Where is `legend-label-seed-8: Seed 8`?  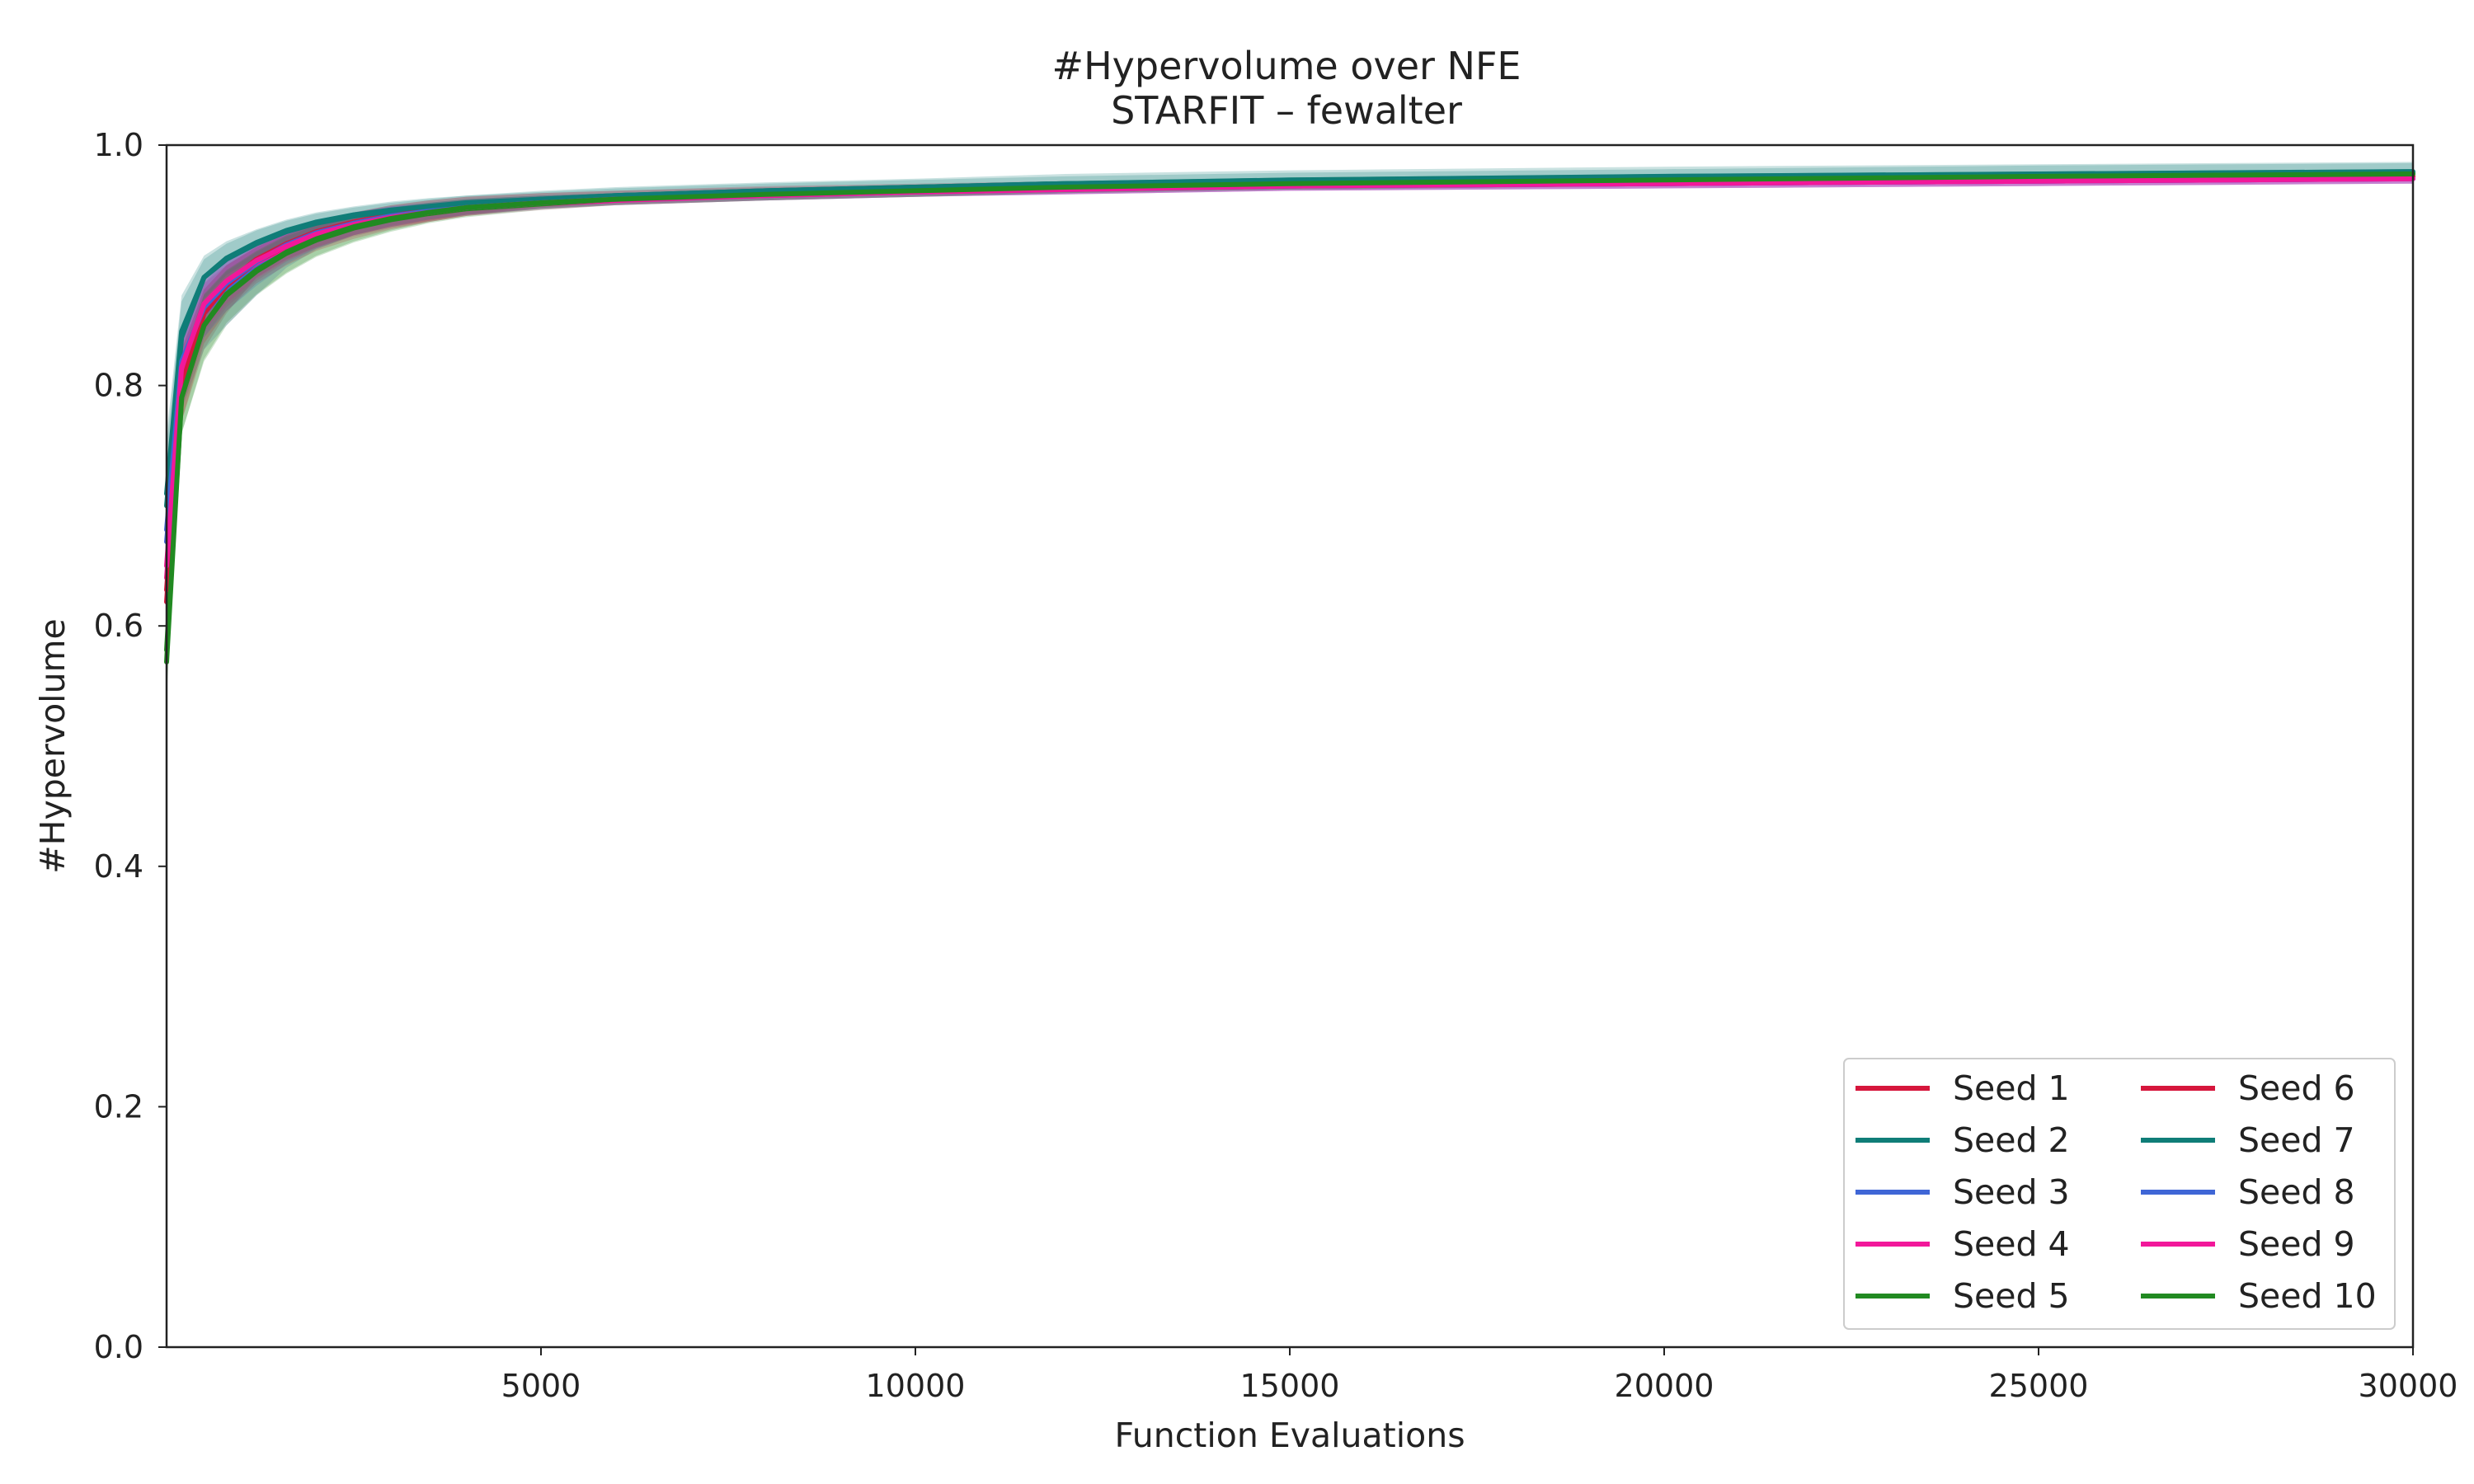
legend-label-seed-8: Seed 8 is located at coordinates (2296, 1192).